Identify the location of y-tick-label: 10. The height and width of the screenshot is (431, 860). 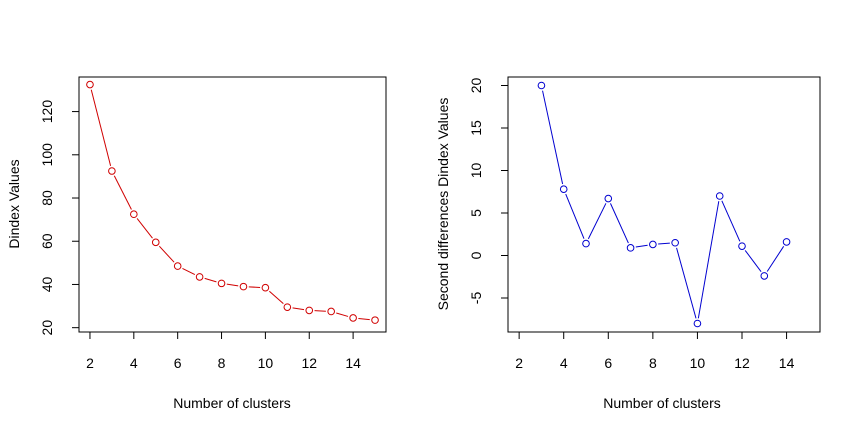
(476, 171).